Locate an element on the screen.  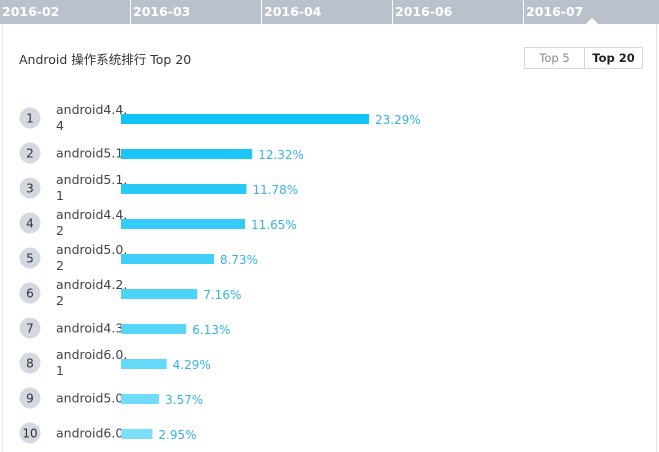
value-label: 8.73% is located at coordinates (239, 260).